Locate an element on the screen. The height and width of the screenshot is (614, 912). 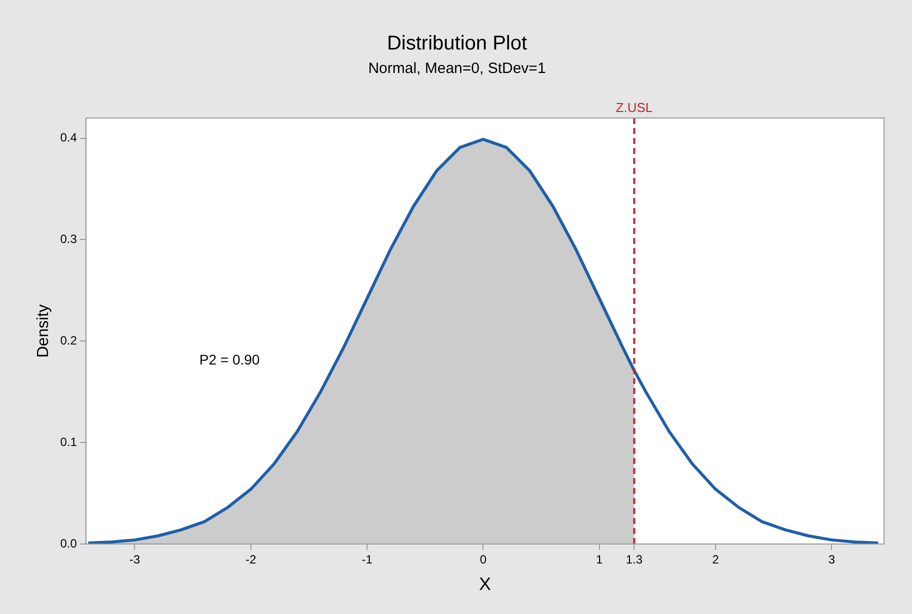
chart-subtitle: Normal, Mean=0, StDev=1 is located at coordinates (457, 69).